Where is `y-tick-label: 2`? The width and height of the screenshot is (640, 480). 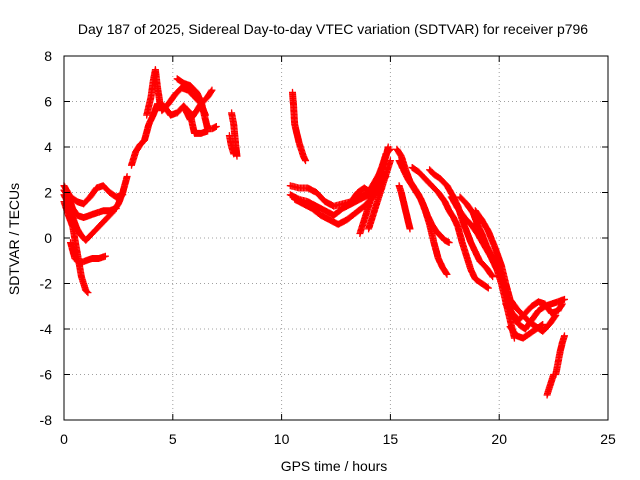 y-tick-label: 2 is located at coordinates (48, 193).